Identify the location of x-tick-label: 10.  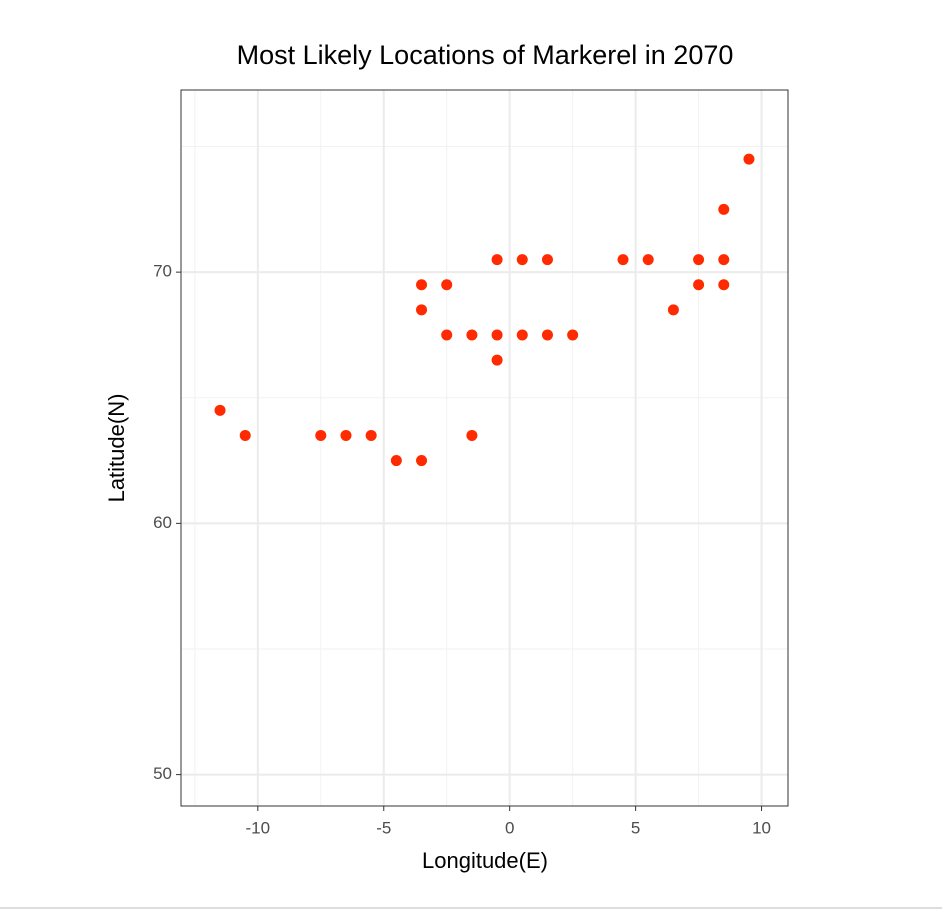
(761, 827).